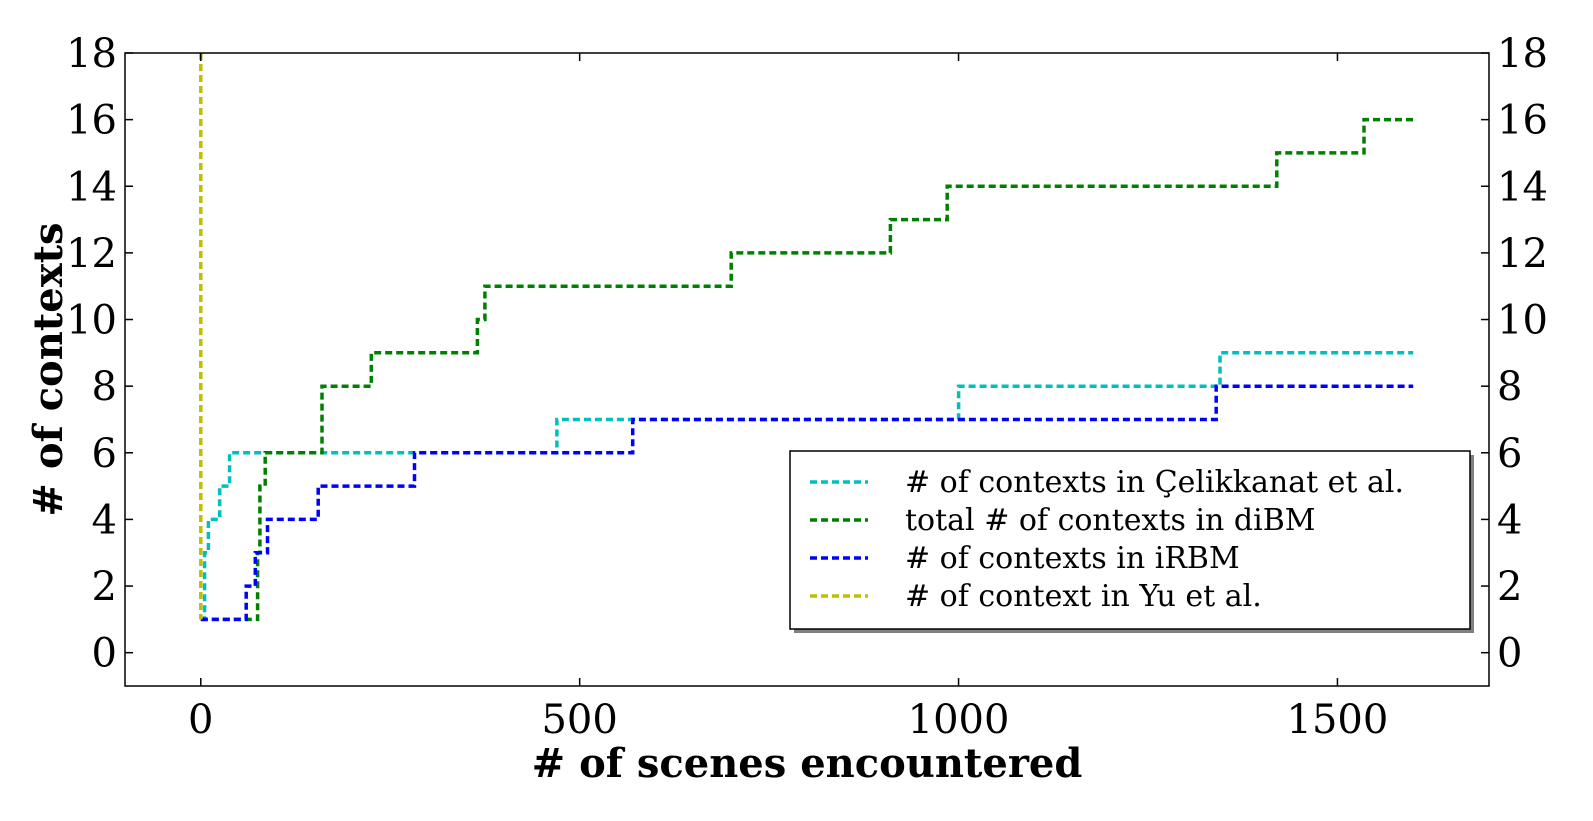 The width and height of the screenshot is (1593, 821). I want to click on y-tick-label-left: 14, so click(91, 187).